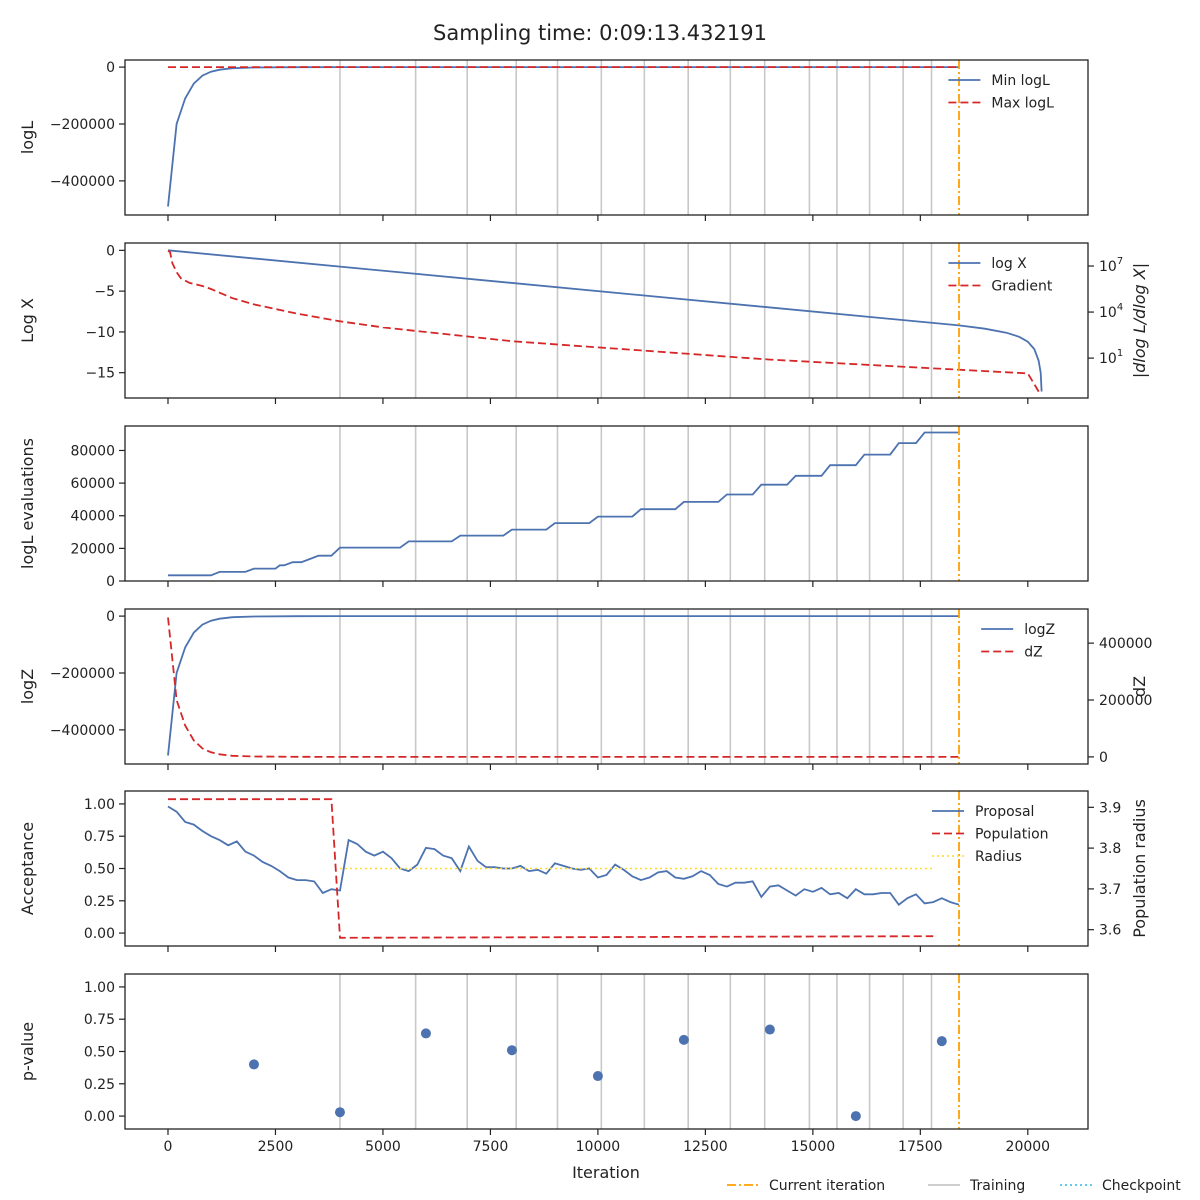 The width and height of the screenshot is (1200, 1200). Describe the element at coordinates (27, 137) in the screenshot. I see `y-axis-label: logL` at that location.